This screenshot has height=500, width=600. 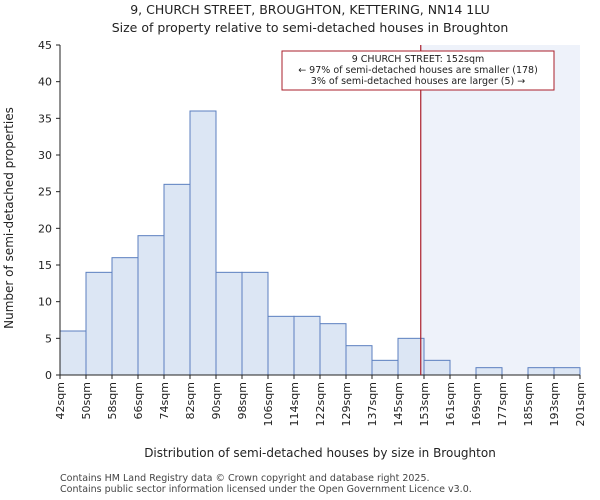 I want to click on bar-122sqm, so click(x=333, y=349).